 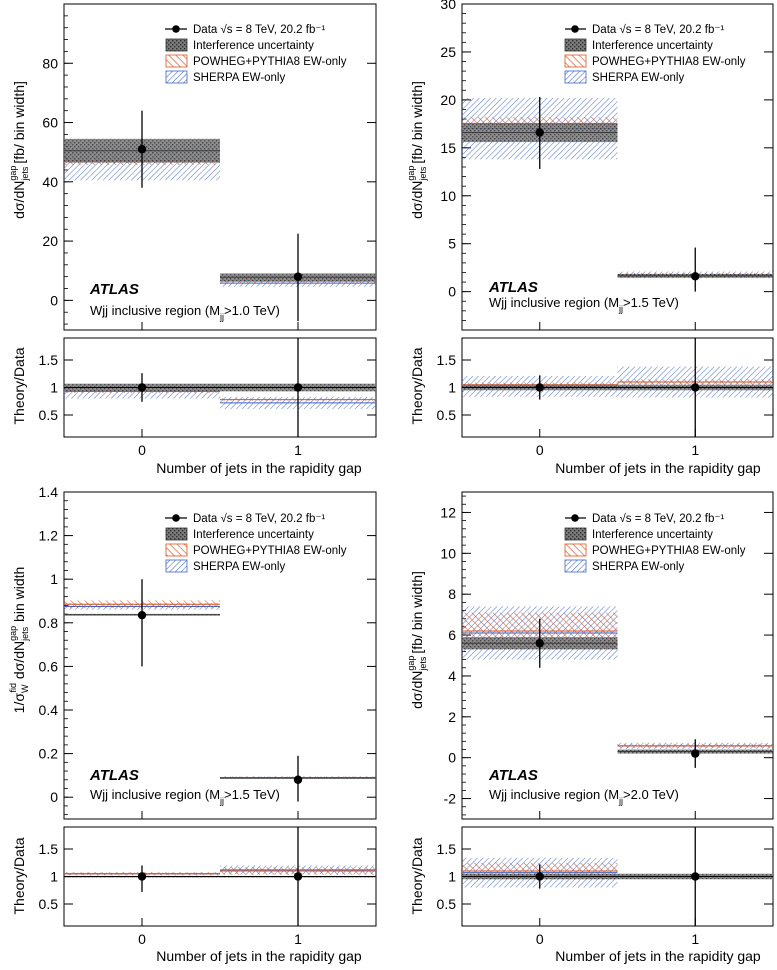 I want to click on y-tick-label: 8, so click(x=452, y=594).